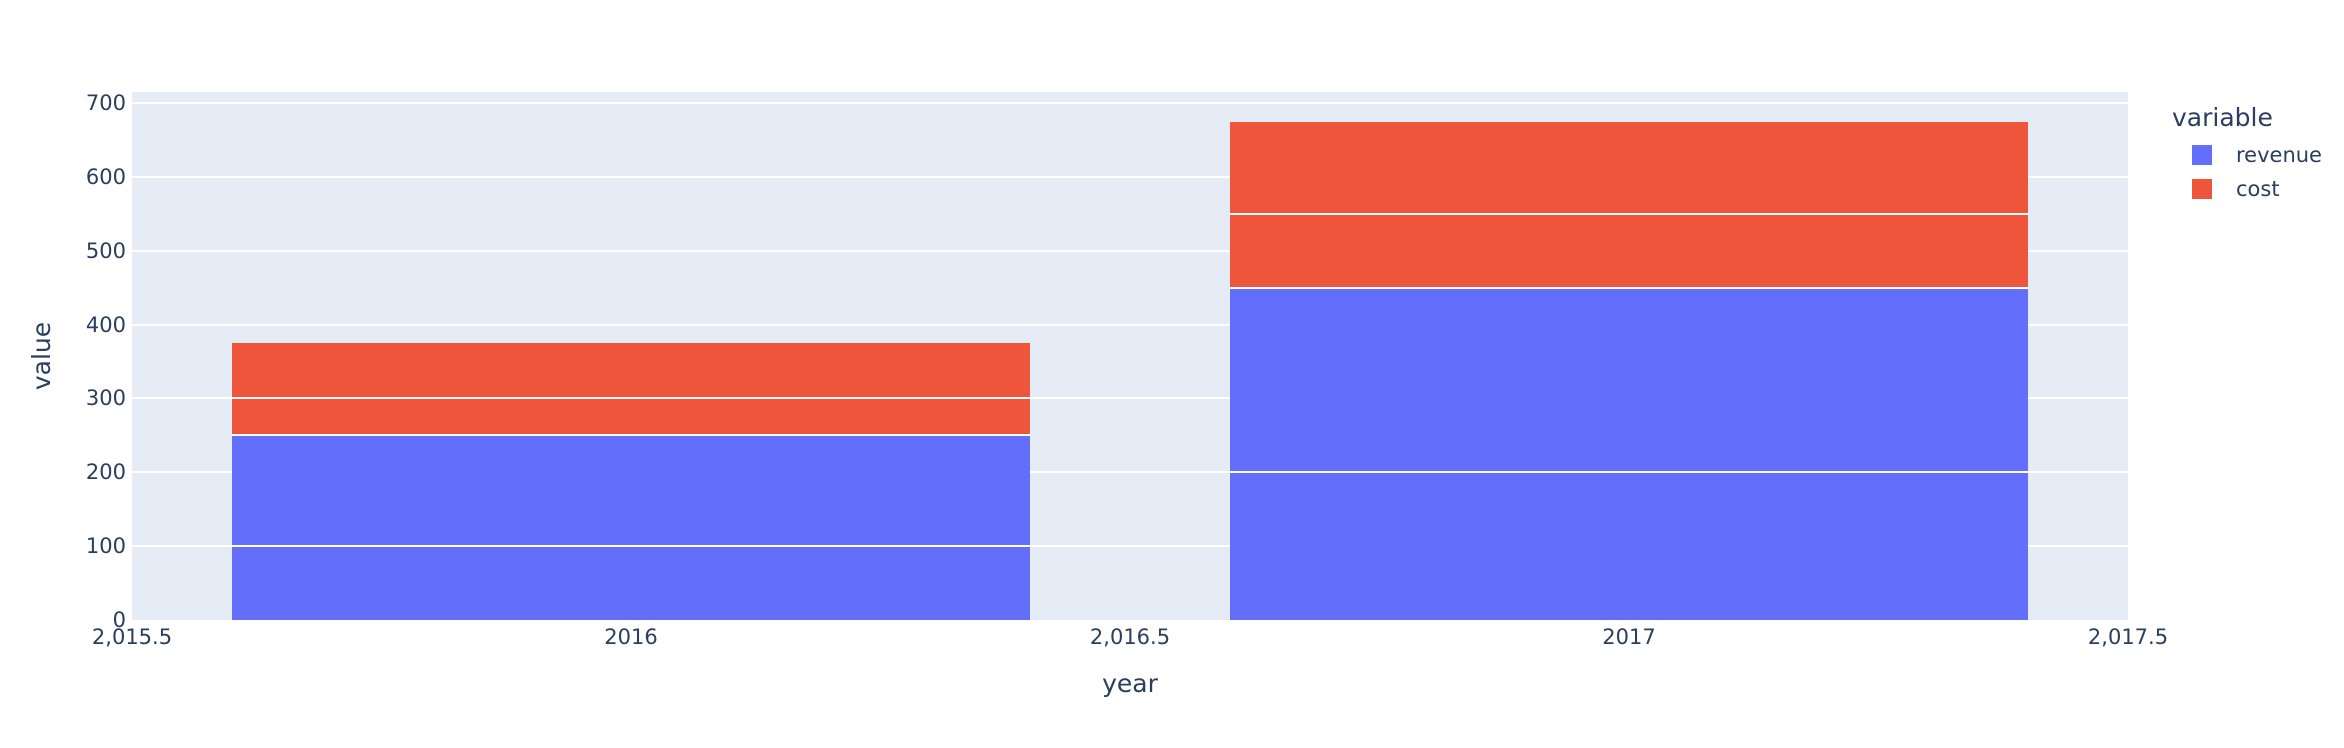  What do you see at coordinates (1130, 637) in the screenshot?
I see `x-tick-label-2,016.5: 2,016.5` at bounding box center [1130, 637].